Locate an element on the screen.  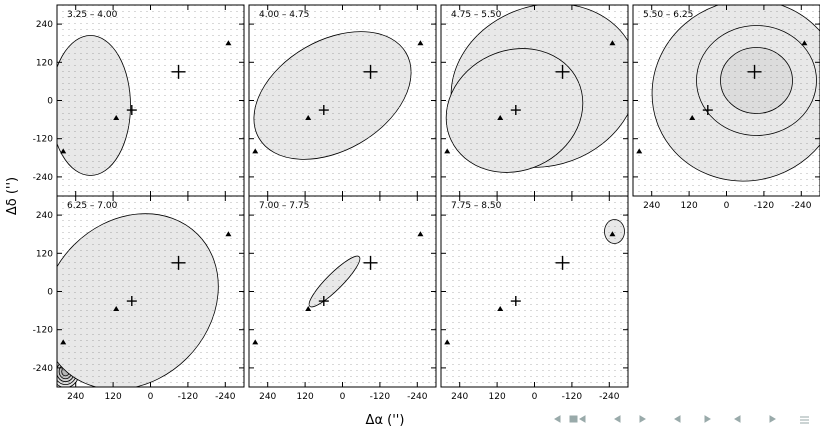
panel: 4.00 – 4.75 is located at coordinates (342, 100).